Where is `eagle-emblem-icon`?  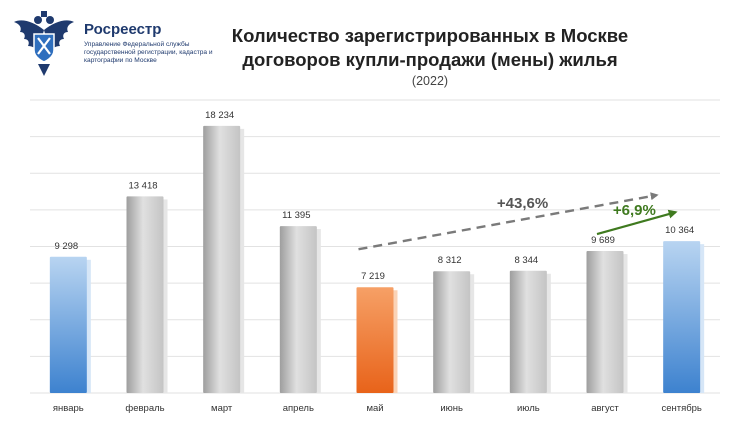
eagle-emblem-icon is located at coordinates (44, 43).